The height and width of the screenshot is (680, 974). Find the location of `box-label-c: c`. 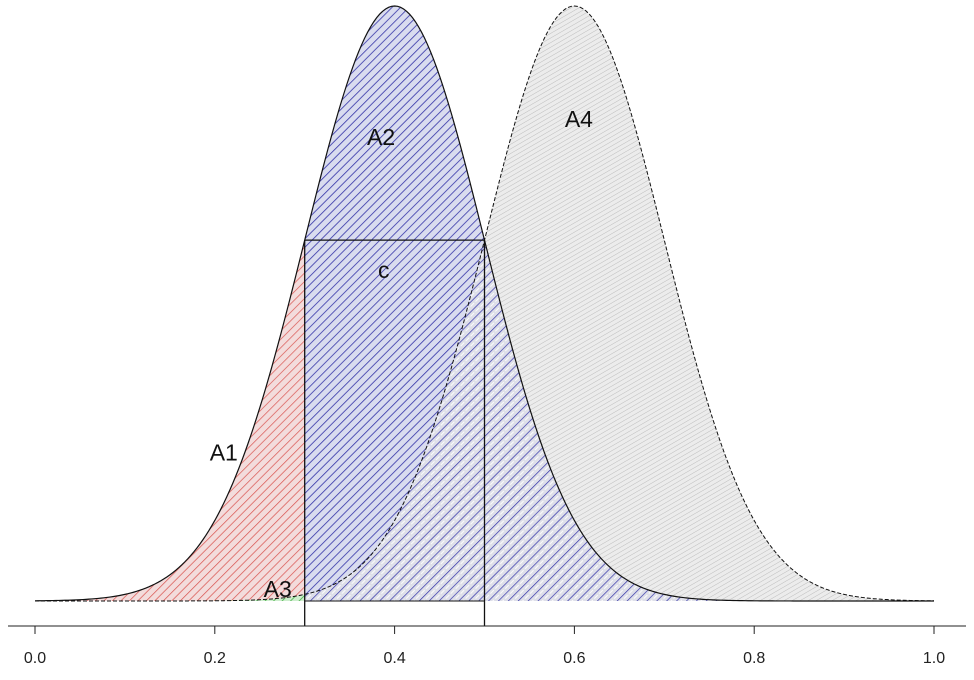

box-label-c: c is located at coordinates (384, 270).